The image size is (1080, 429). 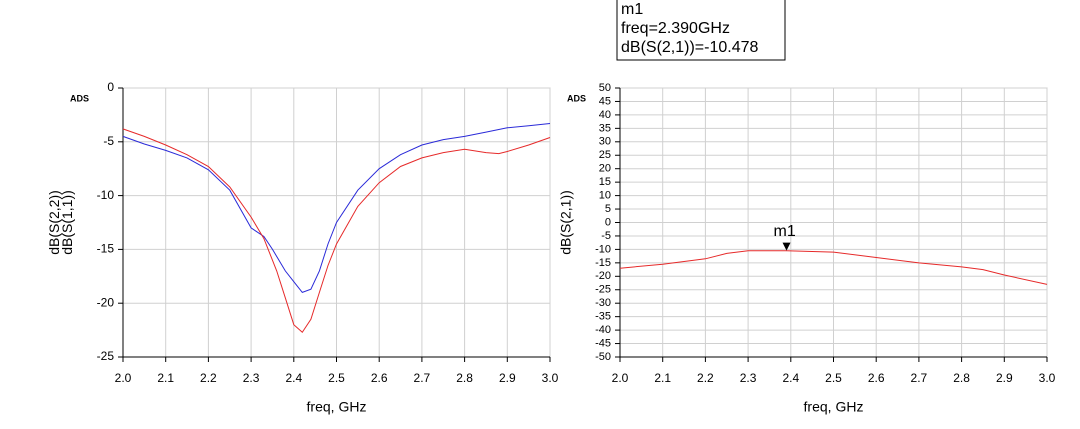 What do you see at coordinates (605, 115) in the screenshot?
I see `y-tick-label: 40` at bounding box center [605, 115].